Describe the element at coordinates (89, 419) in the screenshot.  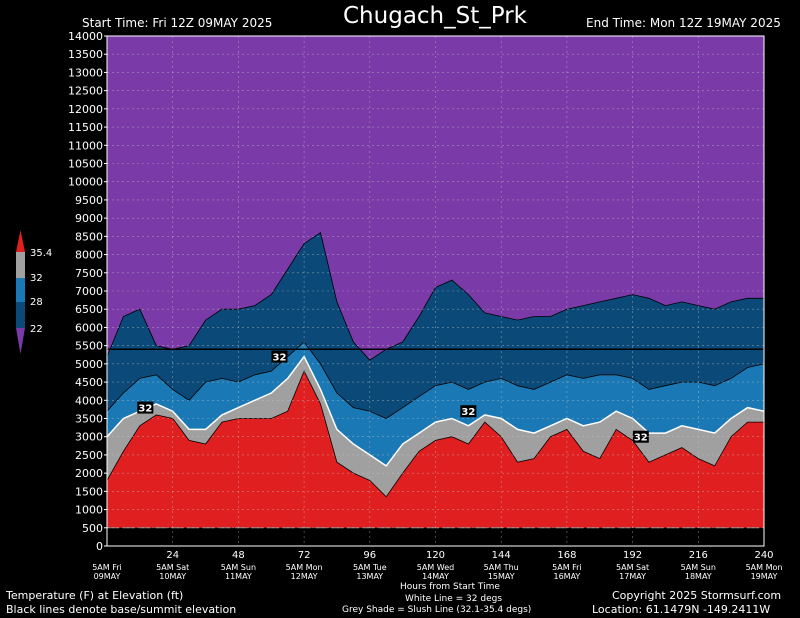
I see `y-tick-label: 3500` at that location.